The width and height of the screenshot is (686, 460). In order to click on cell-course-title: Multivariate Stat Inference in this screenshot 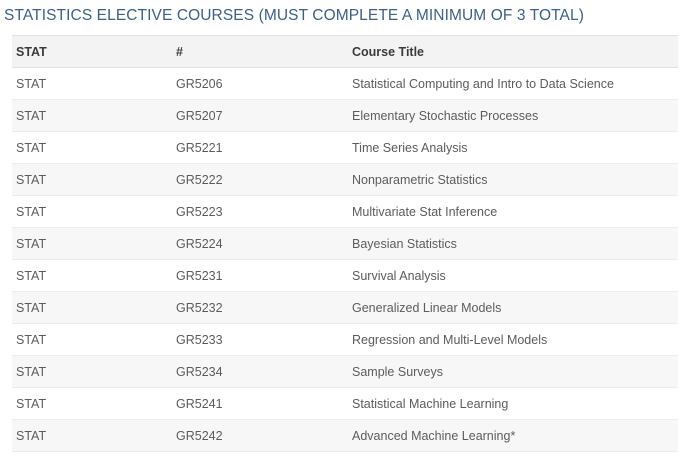, I will do `click(513, 211)`.